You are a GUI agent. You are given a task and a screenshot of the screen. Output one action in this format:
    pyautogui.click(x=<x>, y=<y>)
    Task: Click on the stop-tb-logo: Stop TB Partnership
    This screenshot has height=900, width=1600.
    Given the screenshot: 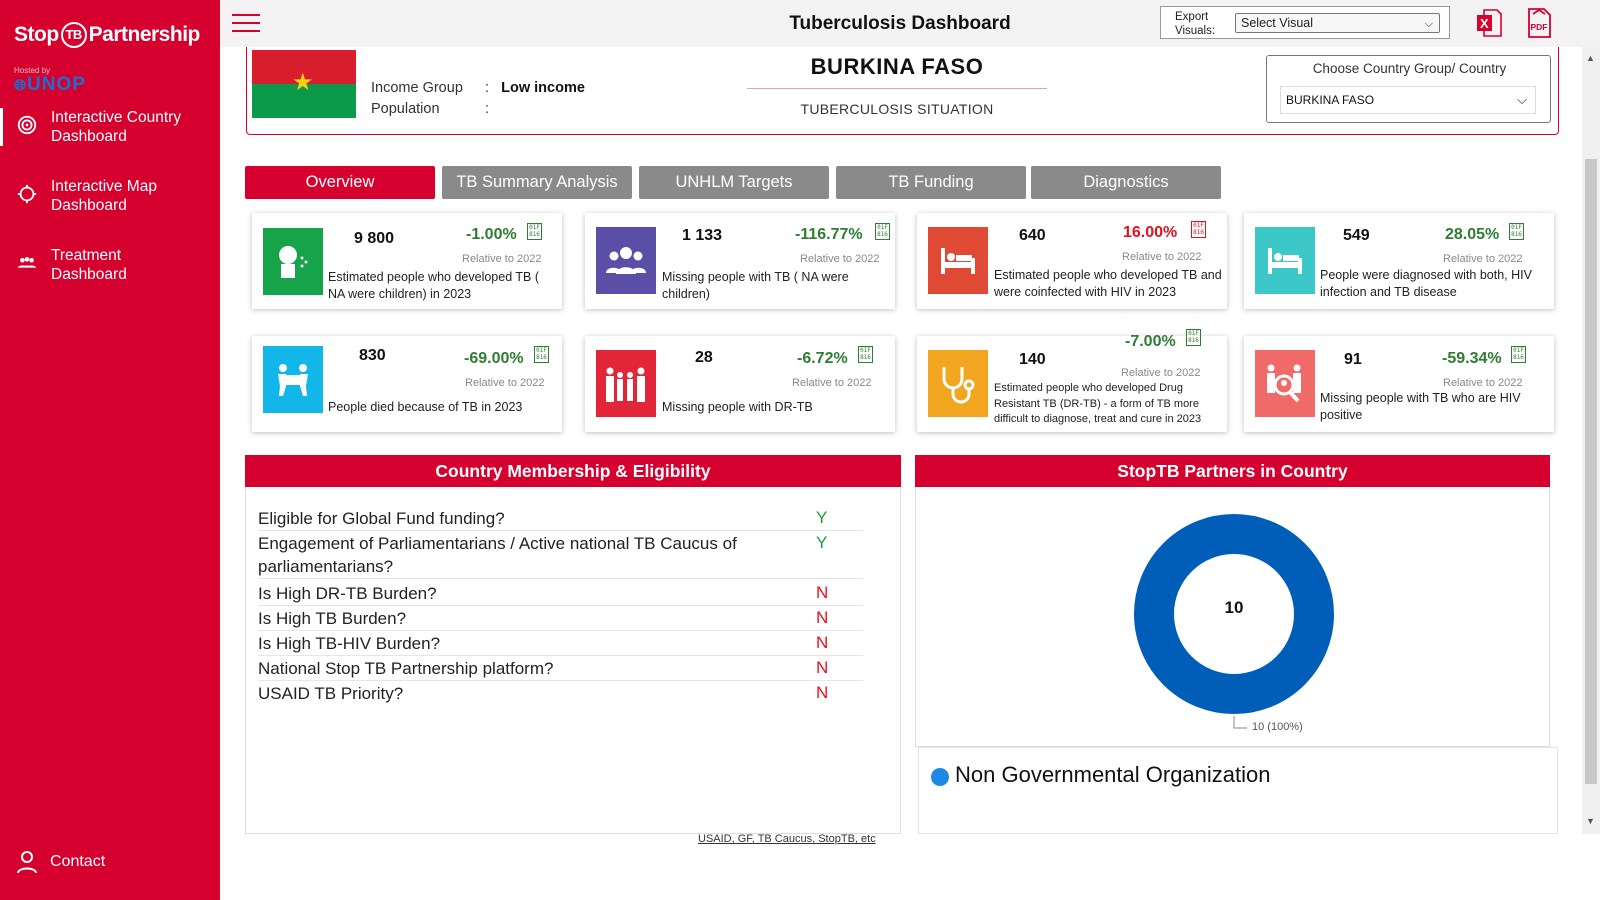 What is the action you would take?
    pyautogui.click(x=107, y=35)
    